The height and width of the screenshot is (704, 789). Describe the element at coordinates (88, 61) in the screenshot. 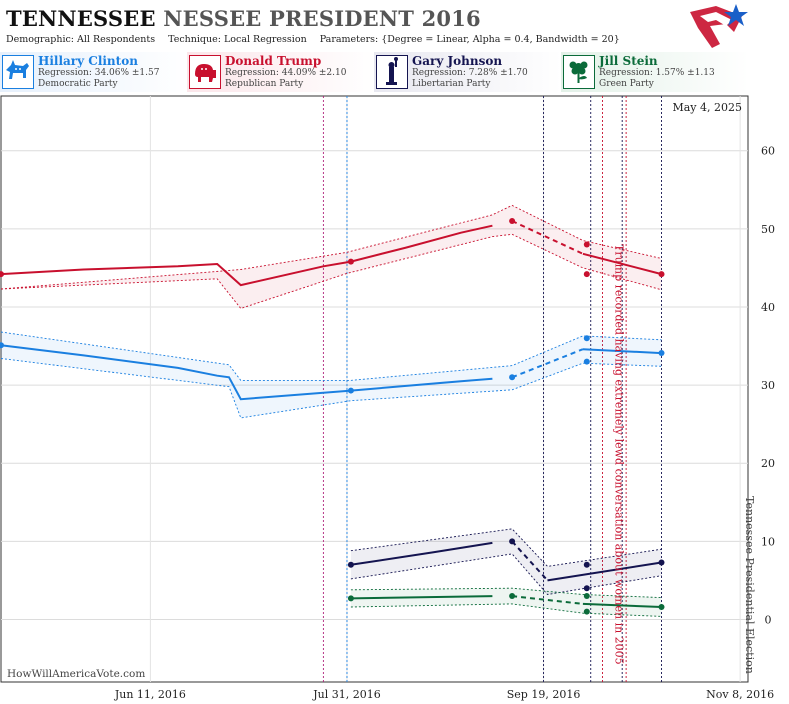

I see `legend-clinton-name: Hillary Clinton` at that location.